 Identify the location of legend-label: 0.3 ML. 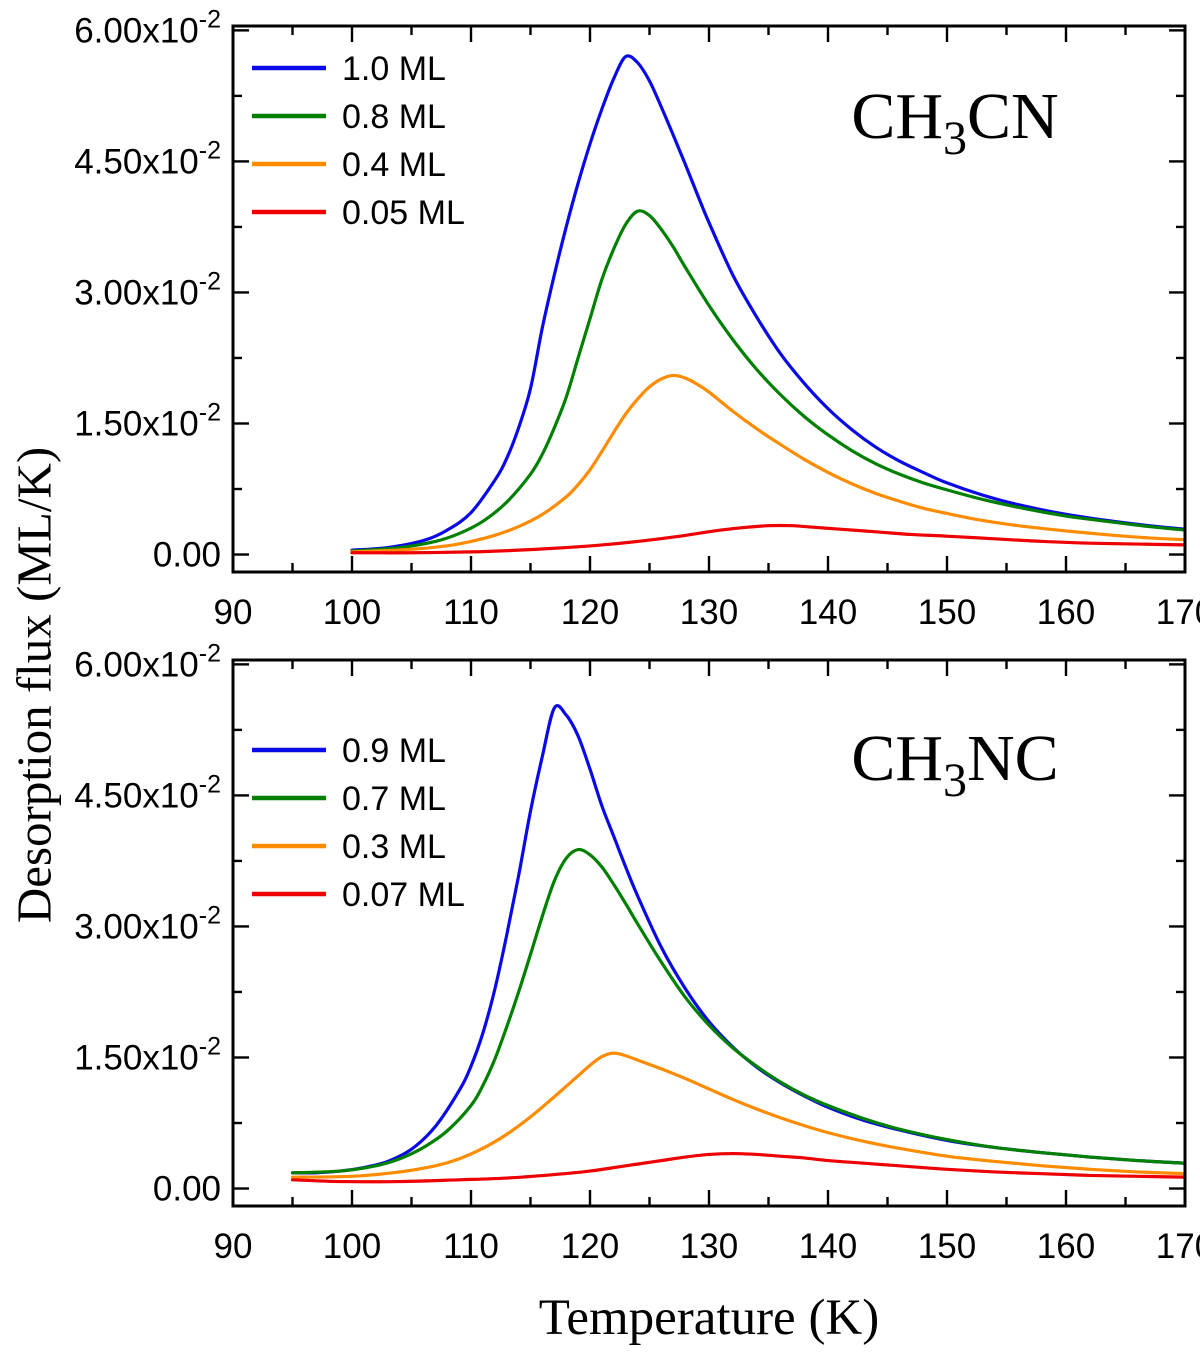
(394, 847).